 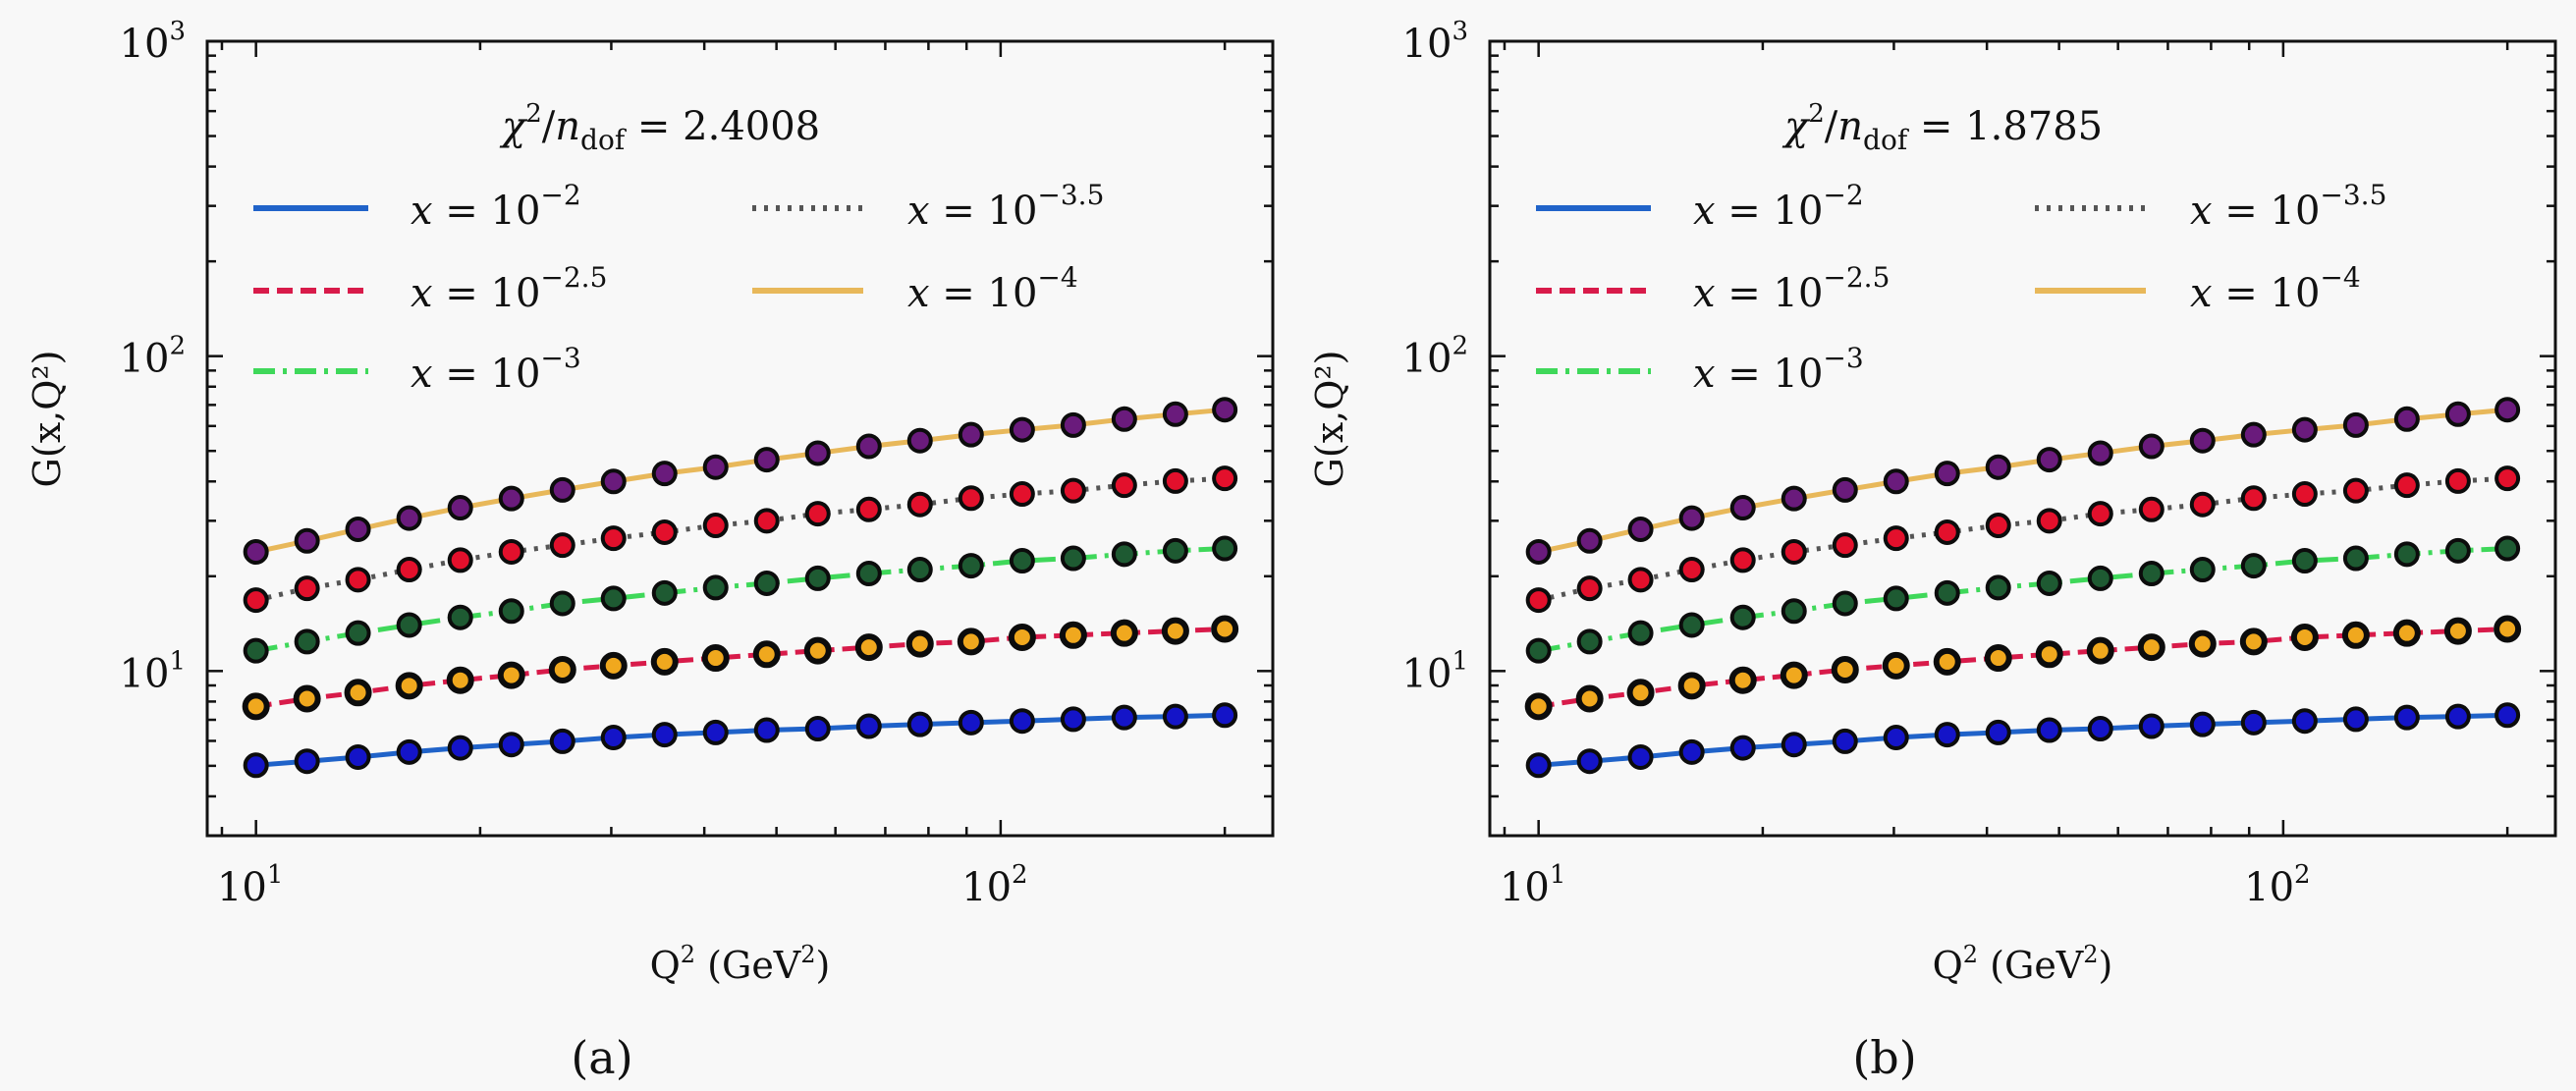 I want to click on legend-exponent: −2, so click(x=560, y=195).